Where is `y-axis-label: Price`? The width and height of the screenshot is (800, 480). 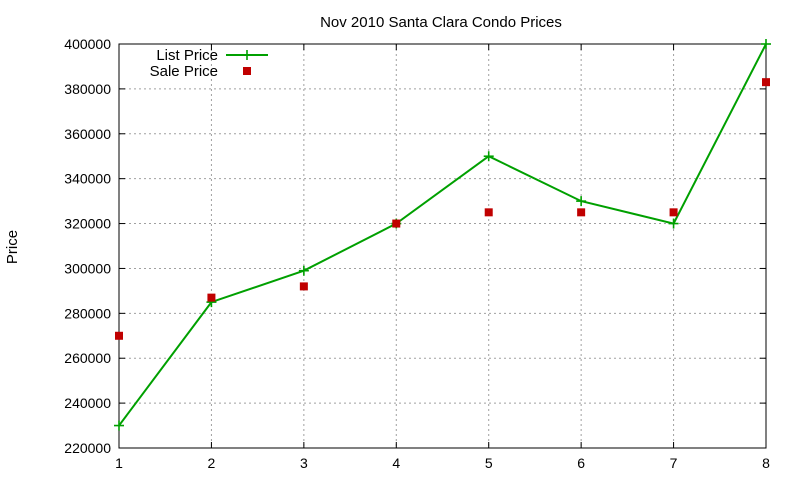
y-axis-label: Price is located at coordinates (12, 247).